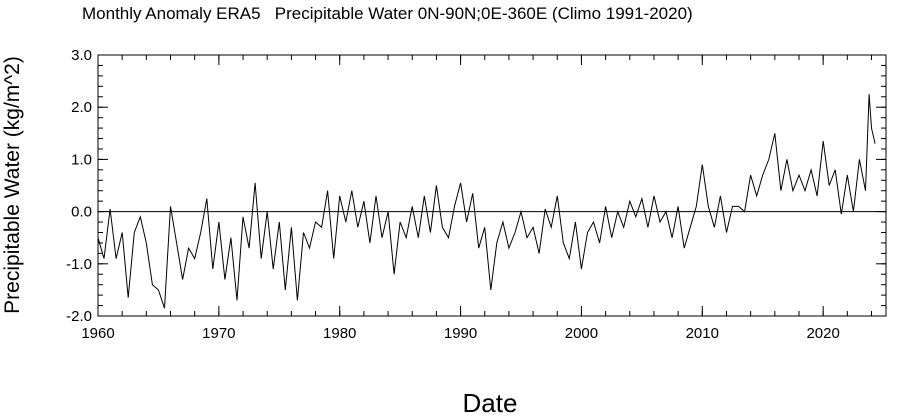 This screenshot has width=904, height=416. I want to click on x-tick-label: 1980, so click(339, 333).